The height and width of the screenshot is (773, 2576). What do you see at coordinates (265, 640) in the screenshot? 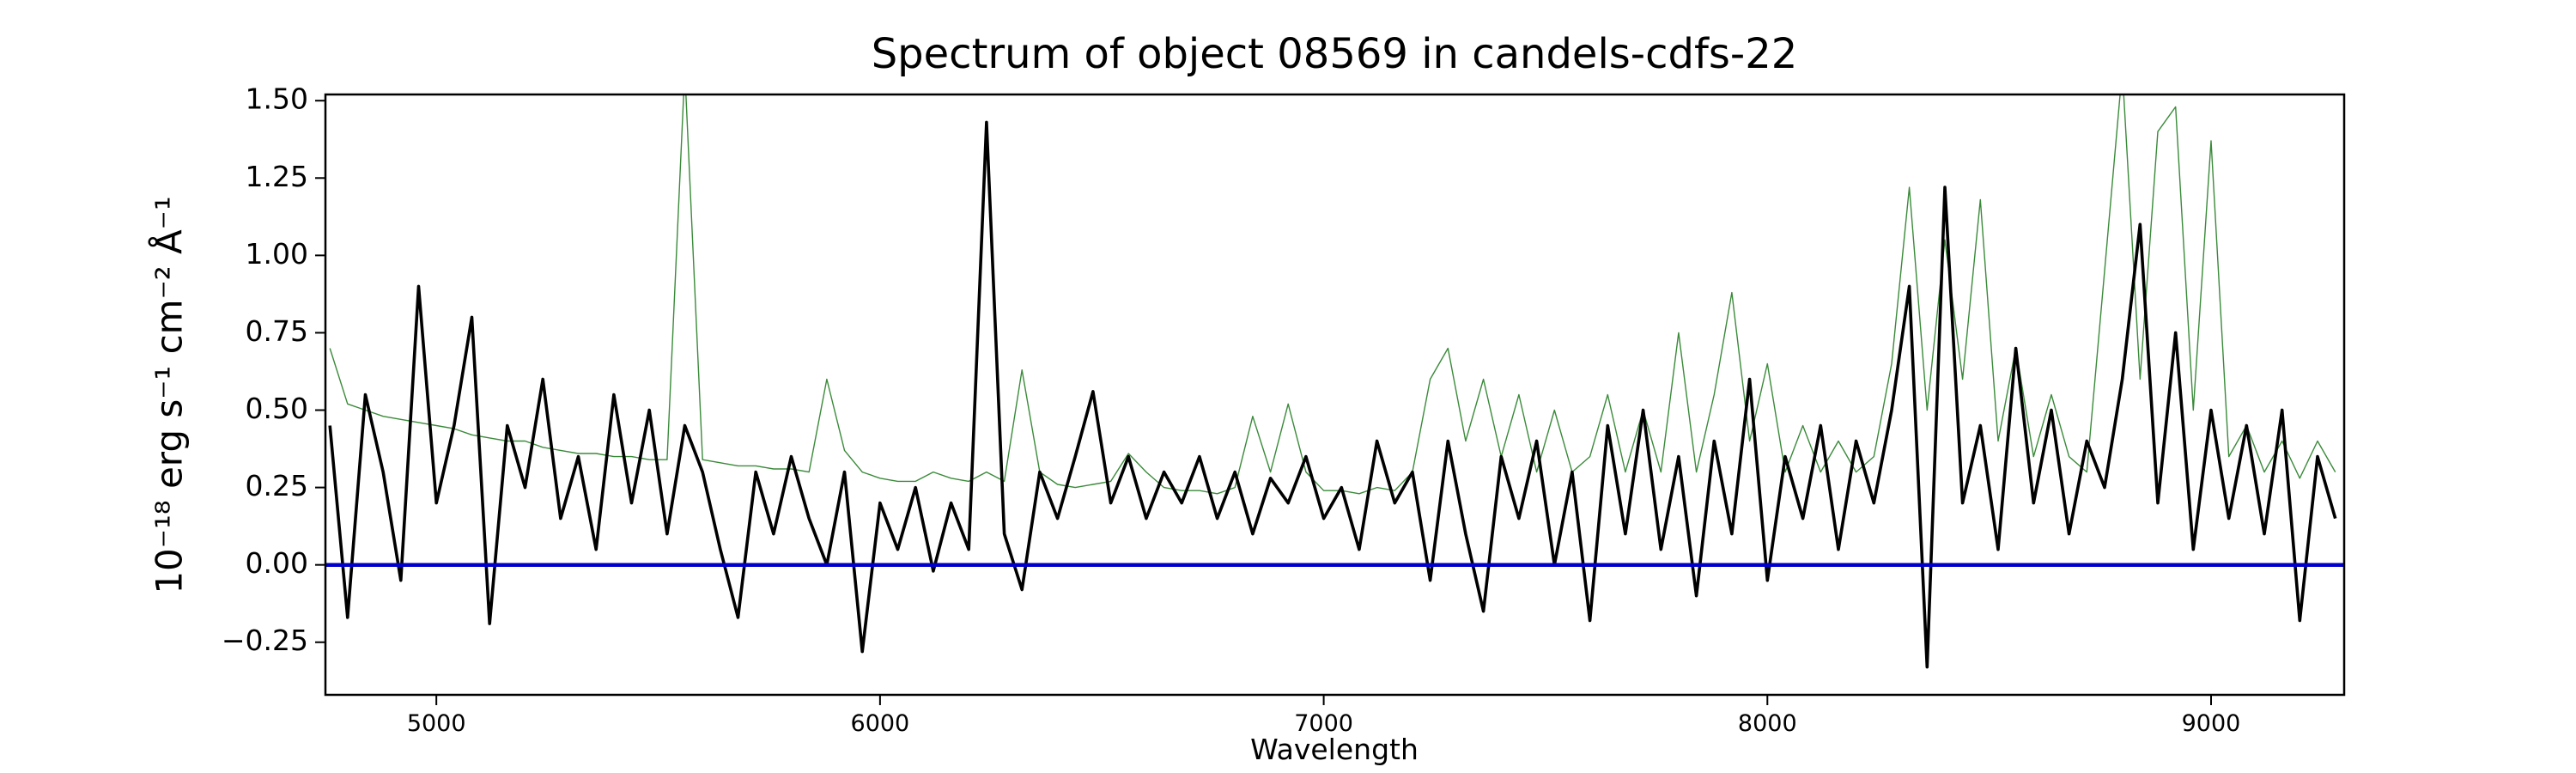
I see `y-tick-label: −0.25` at bounding box center [265, 640].